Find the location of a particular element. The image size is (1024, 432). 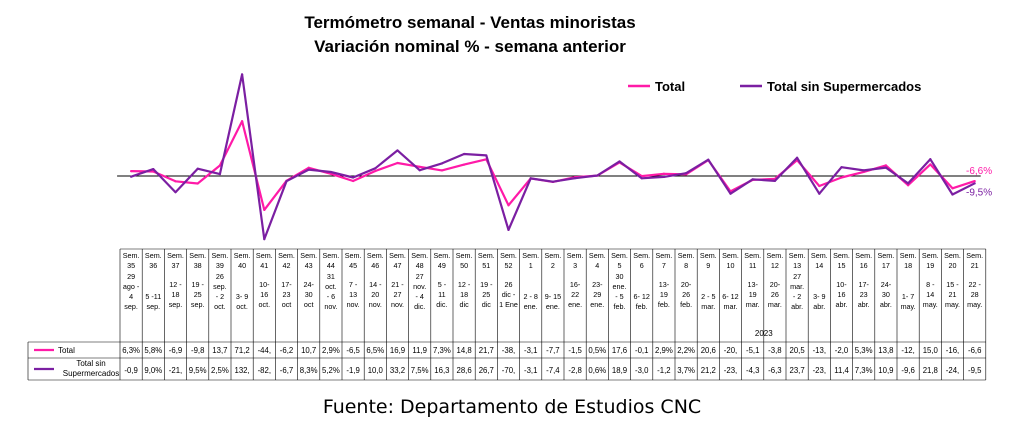

data-label-sin-super: -1,2 is located at coordinates (663, 370).